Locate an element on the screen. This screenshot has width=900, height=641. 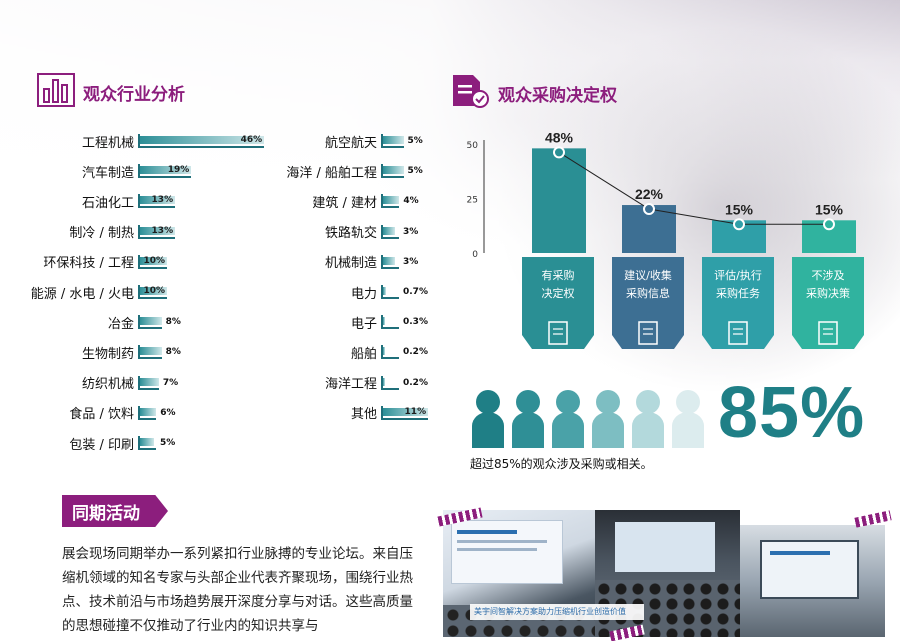
bar is located at coordinates (559, 200).